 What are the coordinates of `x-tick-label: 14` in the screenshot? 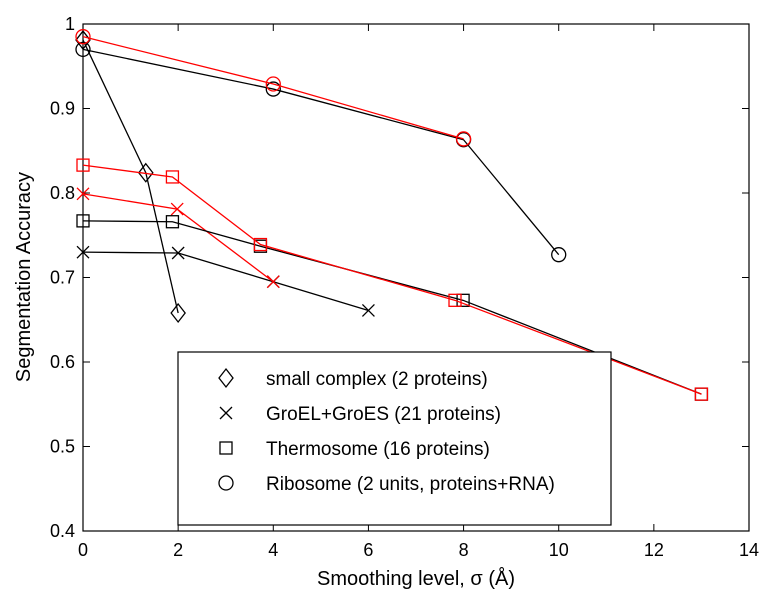 It's located at (749, 550).